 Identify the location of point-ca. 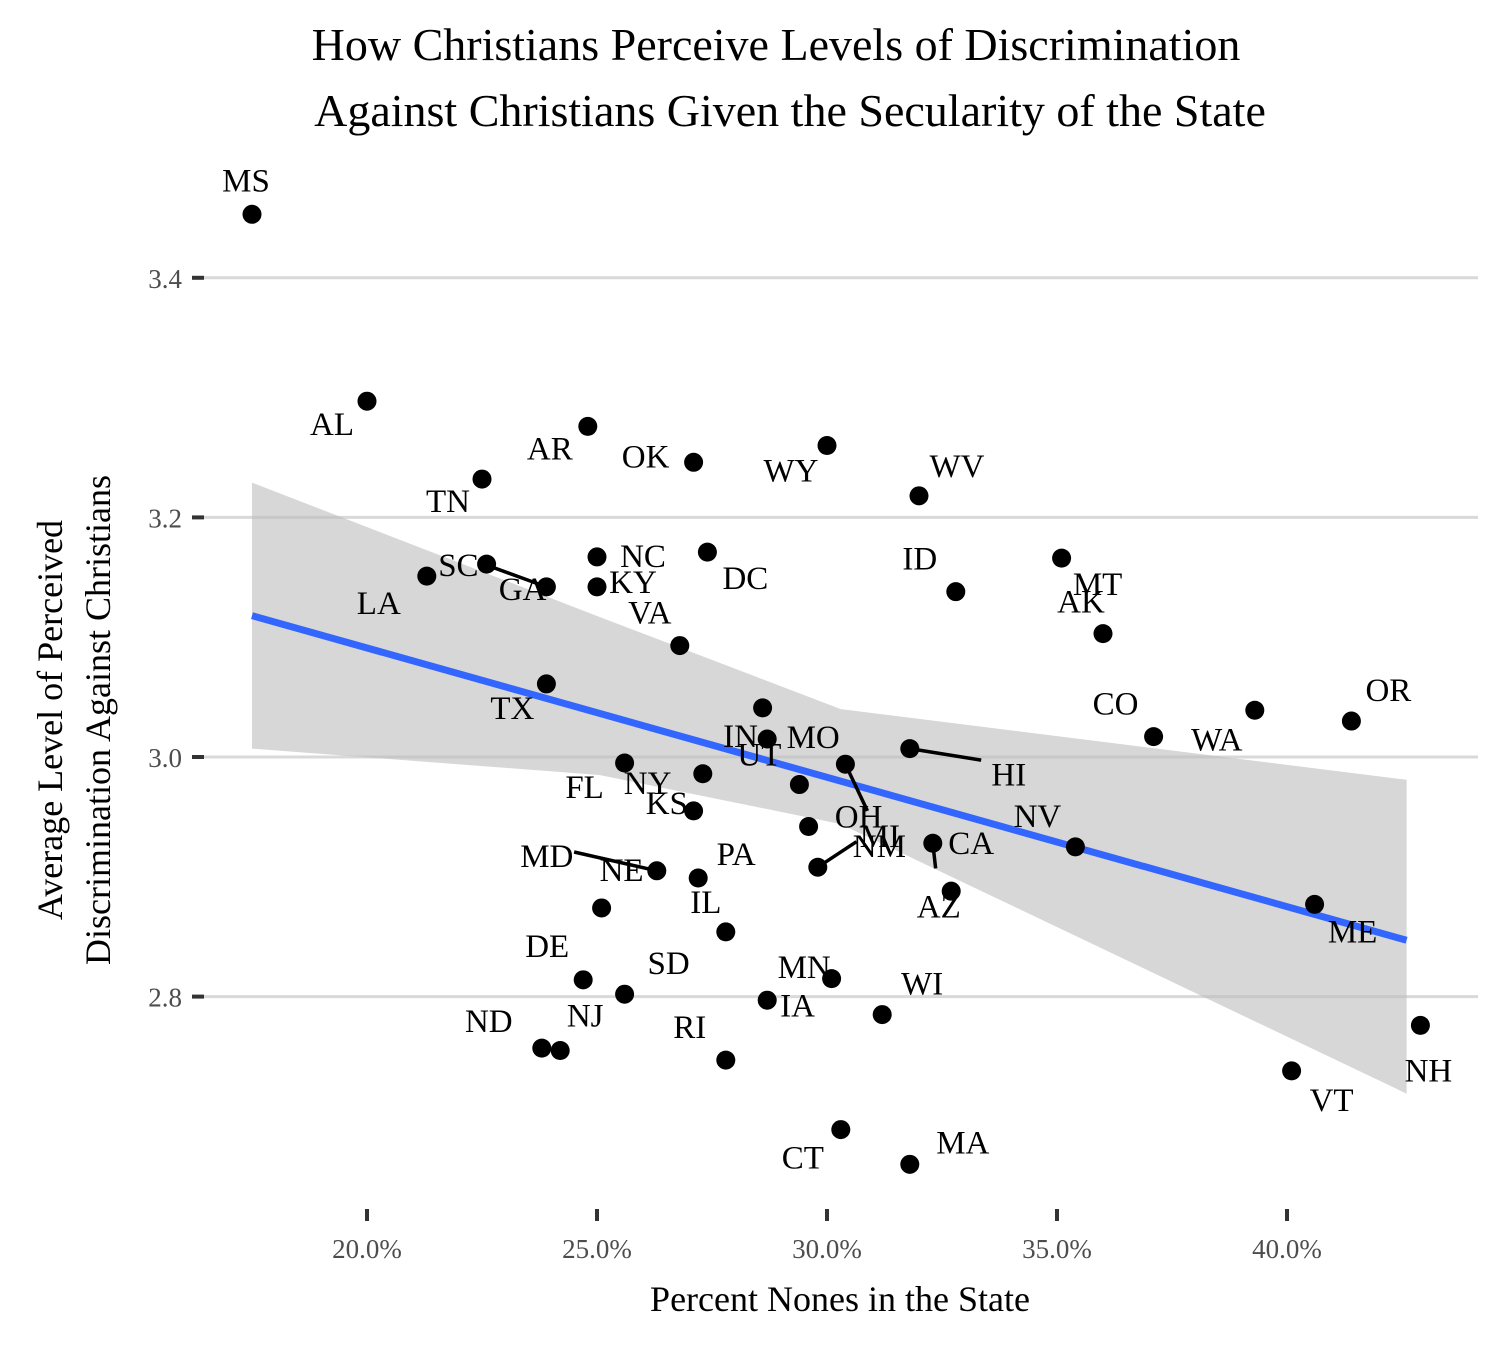
(951, 891).